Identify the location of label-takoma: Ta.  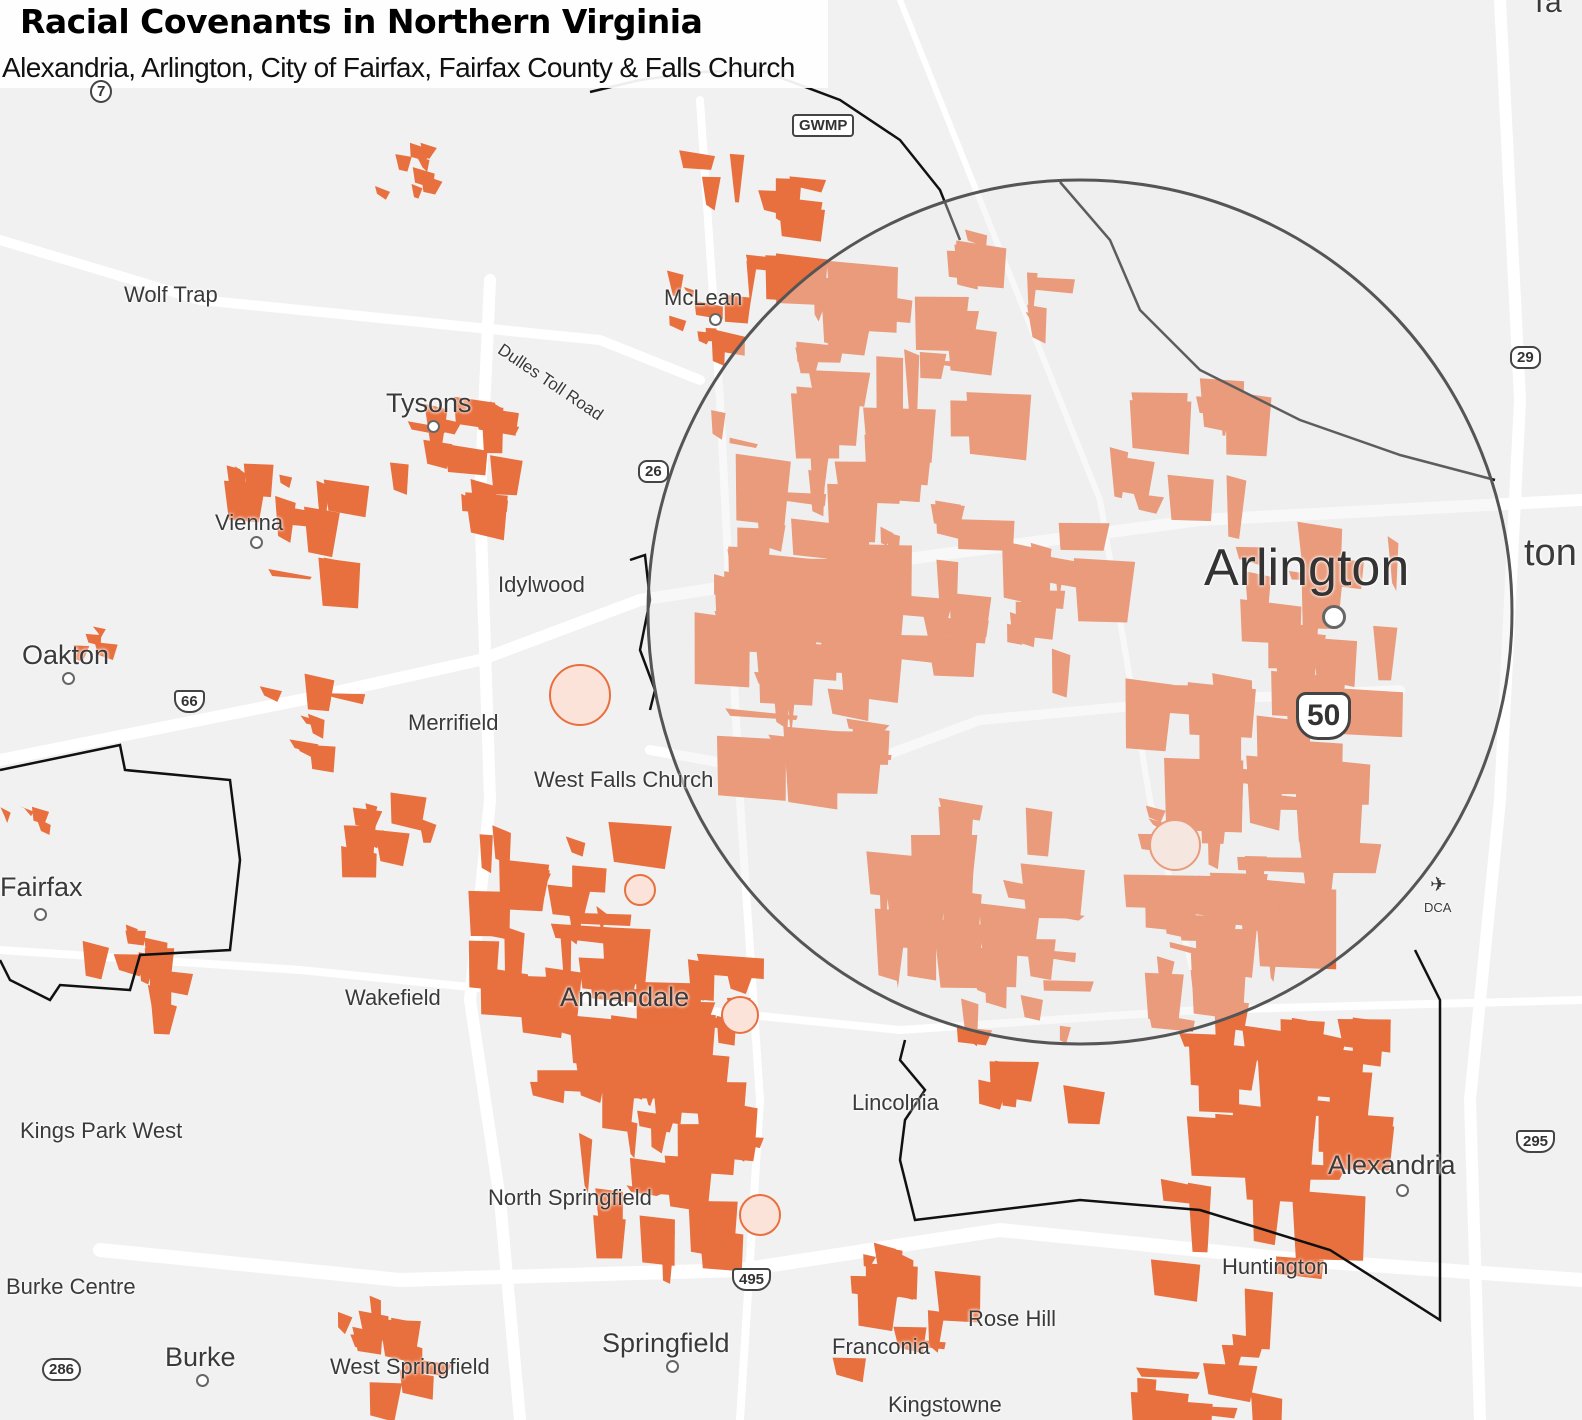
(1546, 9).